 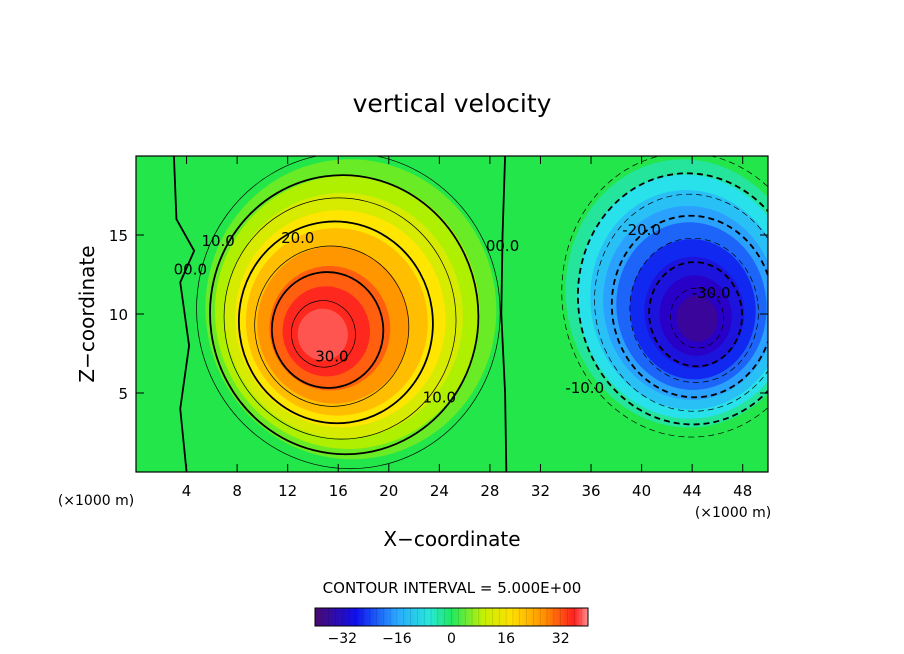 I want to click on colorbar-tick-label: −16, so click(x=397, y=639).